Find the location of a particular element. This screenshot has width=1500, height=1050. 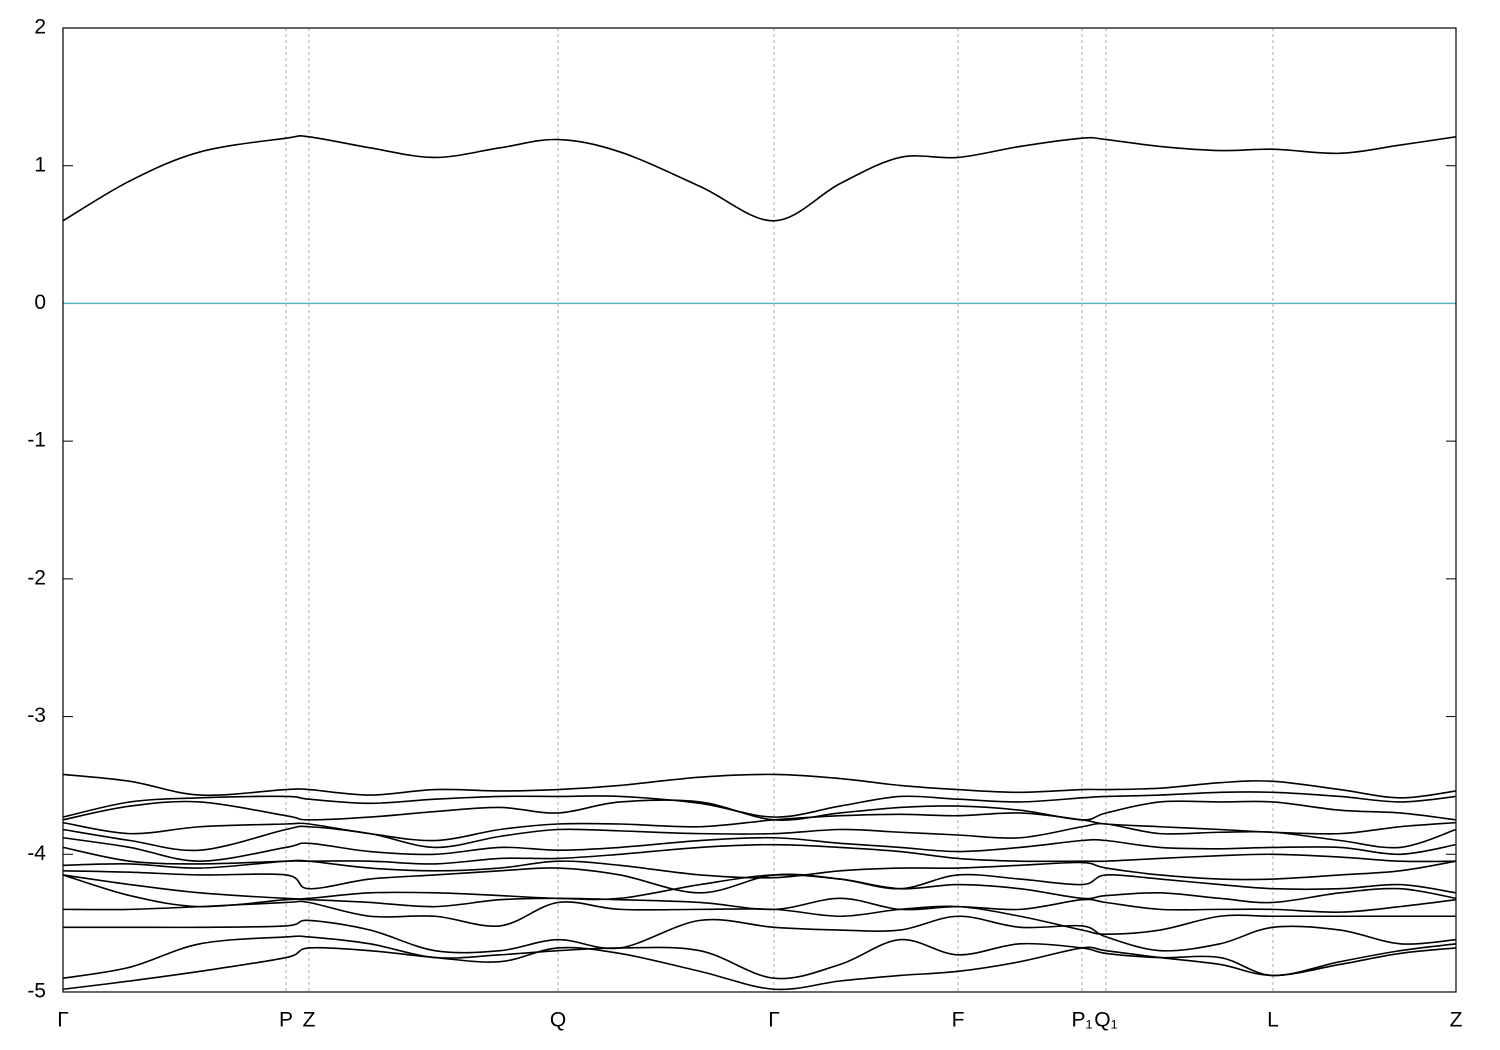

y-tick-label: 2 is located at coordinates (40, 27).